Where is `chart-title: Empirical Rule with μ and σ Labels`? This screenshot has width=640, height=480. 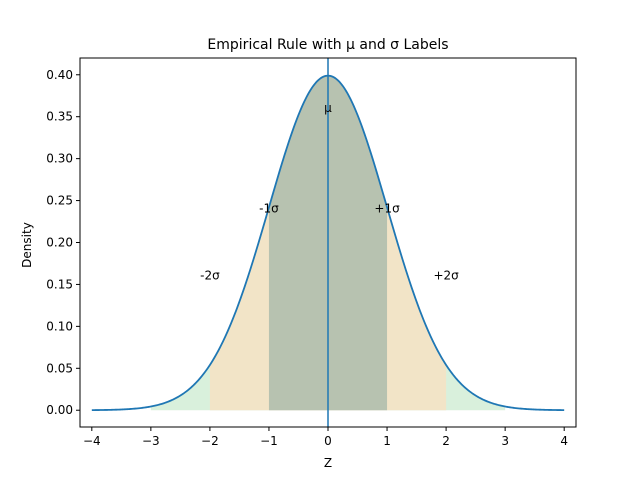
chart-title: Empirical Rule with μ and σ Labels is located at coordinates (327, 45).